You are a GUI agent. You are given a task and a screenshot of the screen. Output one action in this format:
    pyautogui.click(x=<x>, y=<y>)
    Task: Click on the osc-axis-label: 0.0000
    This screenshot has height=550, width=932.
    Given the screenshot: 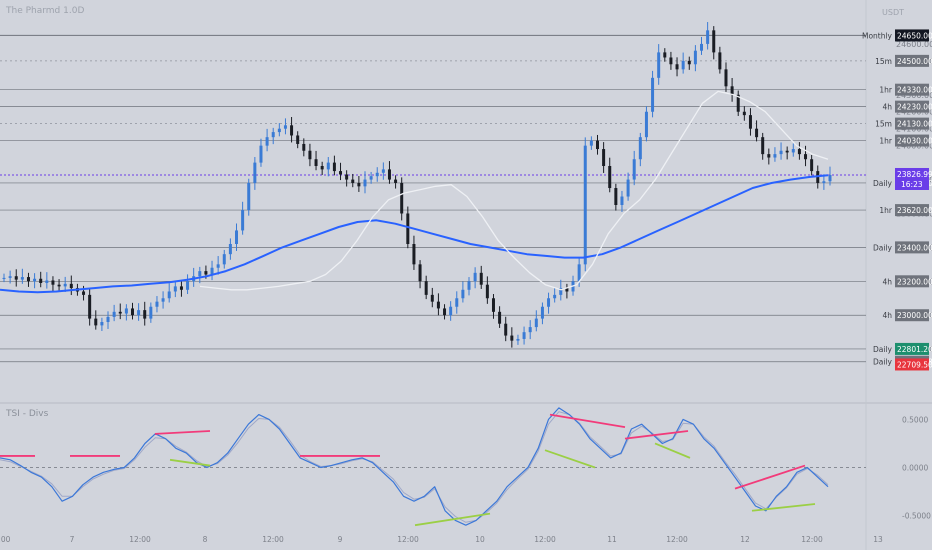 What is the action you would take?
    pyautogui.click(x=915, y=468)
    